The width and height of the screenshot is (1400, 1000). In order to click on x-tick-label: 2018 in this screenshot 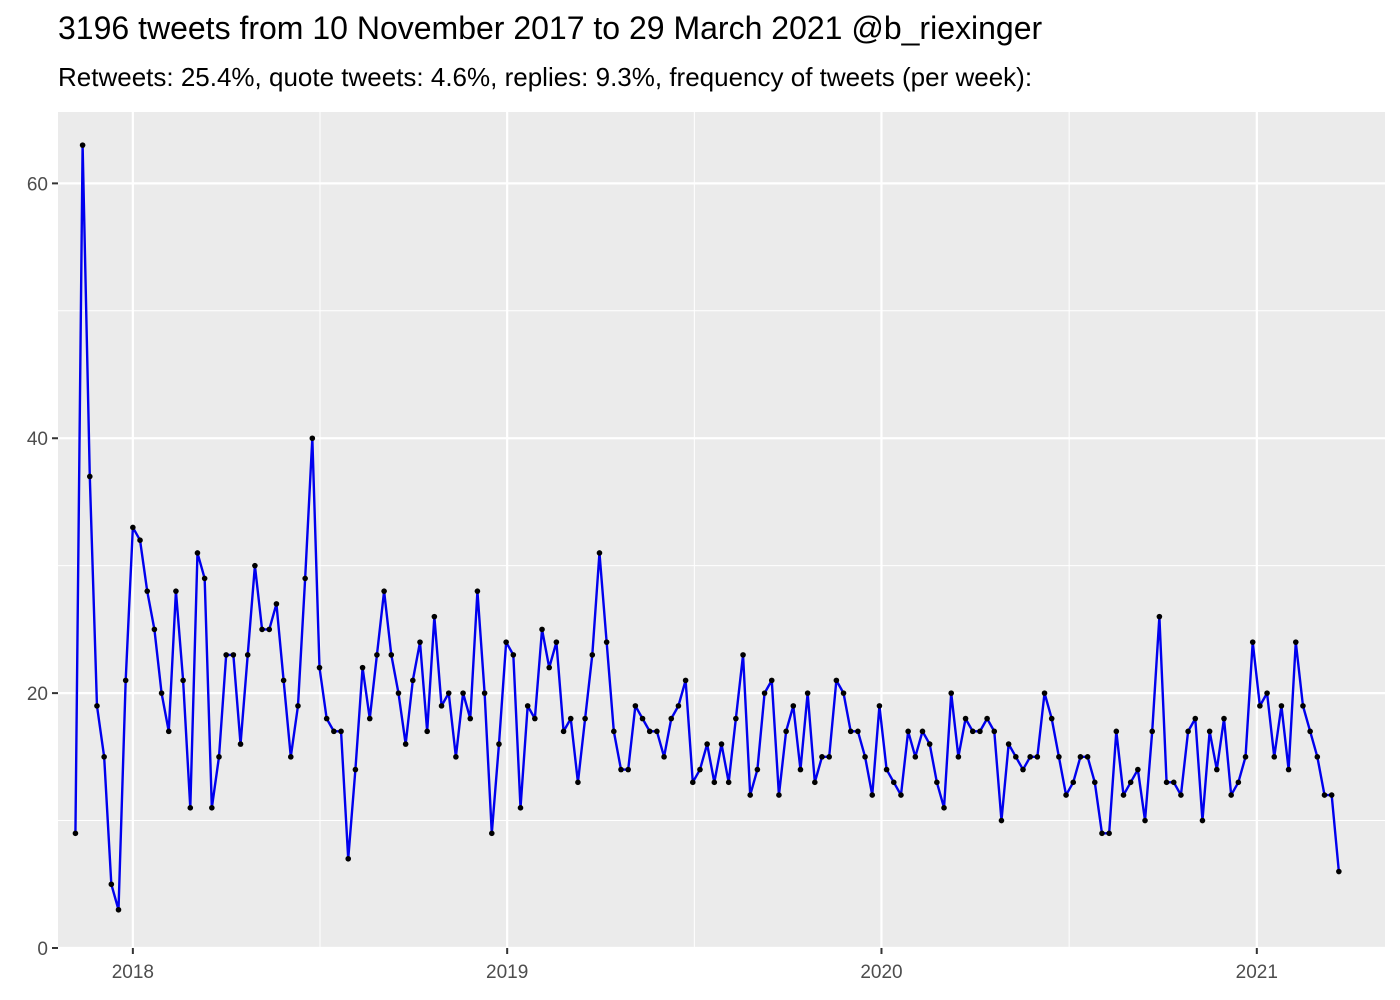, I will do `click(133, 972)`.